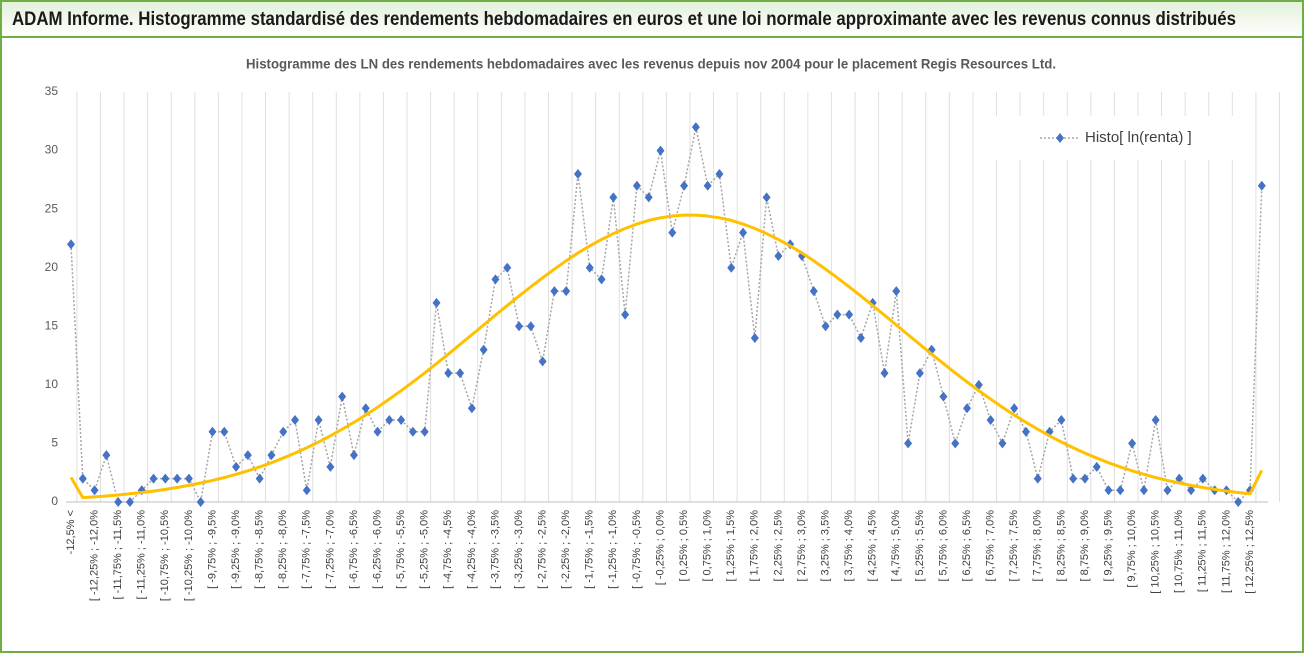 The image size is (1304, 653). What do you see at coordinates (1179, 551) in the screenshot?
I see `x-tick-label: [ 10,75% ; 11,0%` at bounding box center [1179, 551].